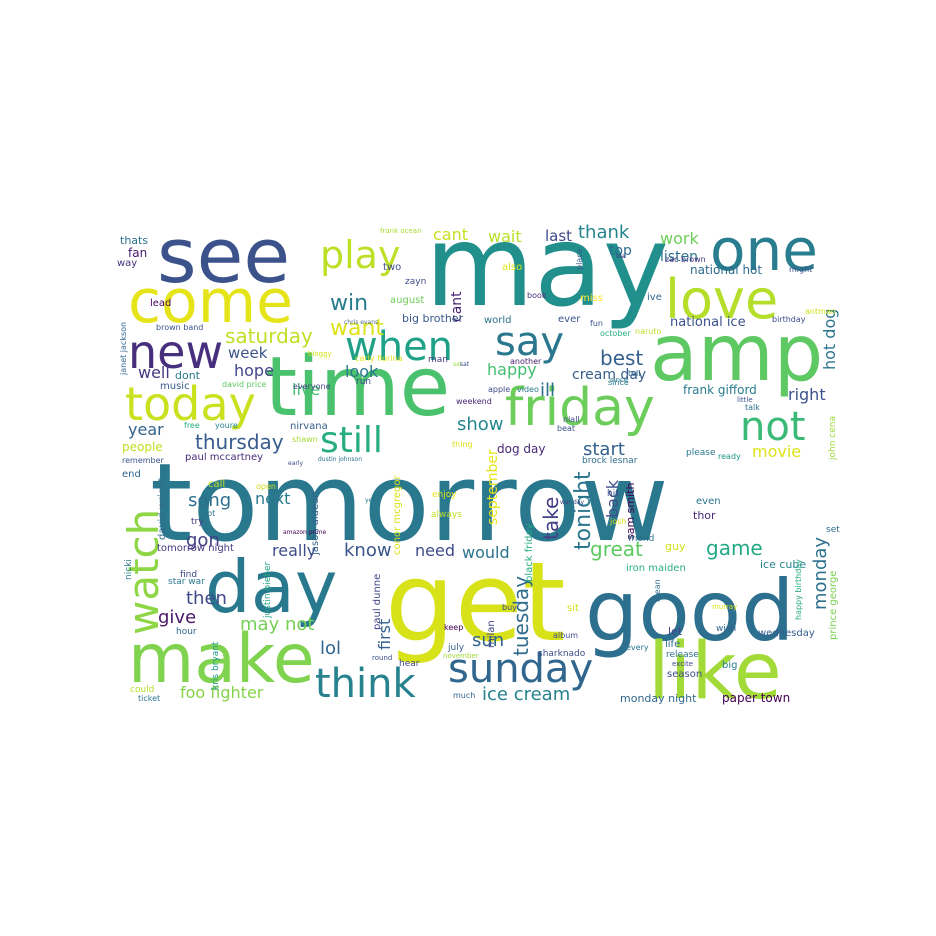  What do you see at coordinates (620, 251) in the screenshot?
I see `cloud-word: top` at bounding box center [620, 251].